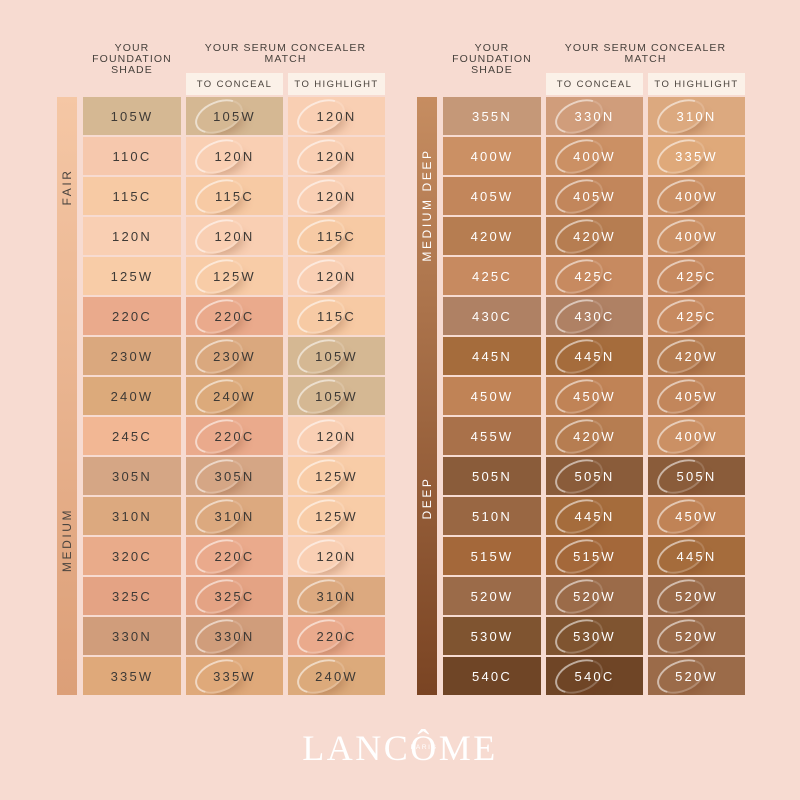 This screenshot has height=800, width=800. What do you see at coordinates (594, 196) in the screenshot?
I see `table-row: 405W 405W 400W` at bounding box center [594, 196].